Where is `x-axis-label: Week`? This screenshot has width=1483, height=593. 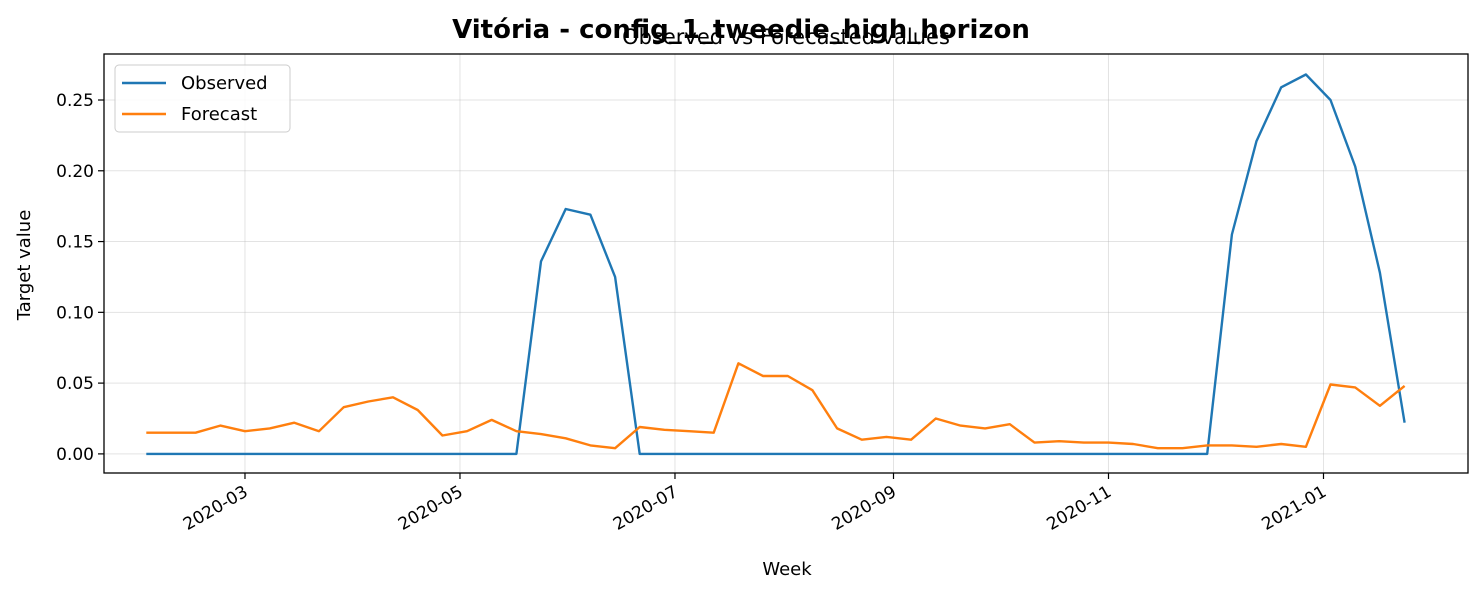
x-axis-label: Week is located at coordinates (787, 569).